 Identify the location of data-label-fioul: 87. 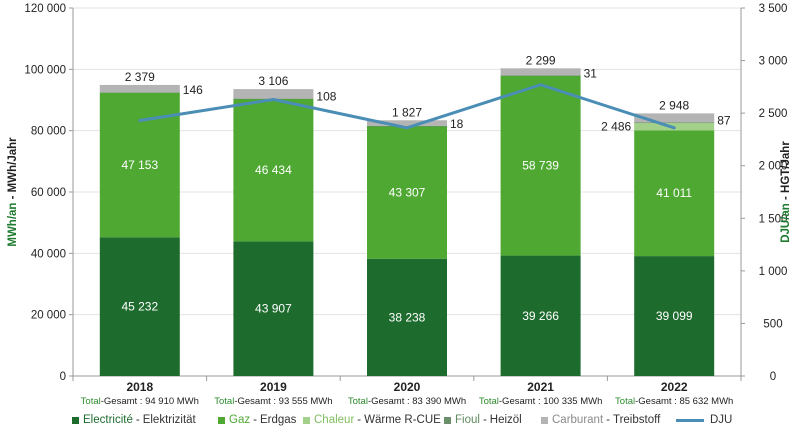
(724, 120).